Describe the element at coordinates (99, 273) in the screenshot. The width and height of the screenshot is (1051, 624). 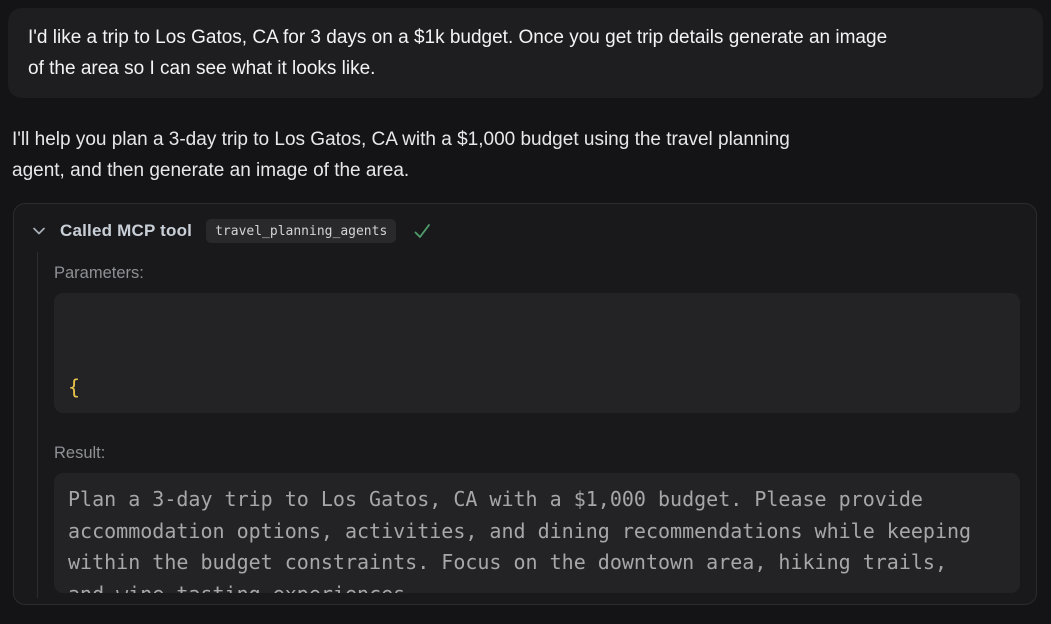
I see `parameters-label: Parameters:` at that location.